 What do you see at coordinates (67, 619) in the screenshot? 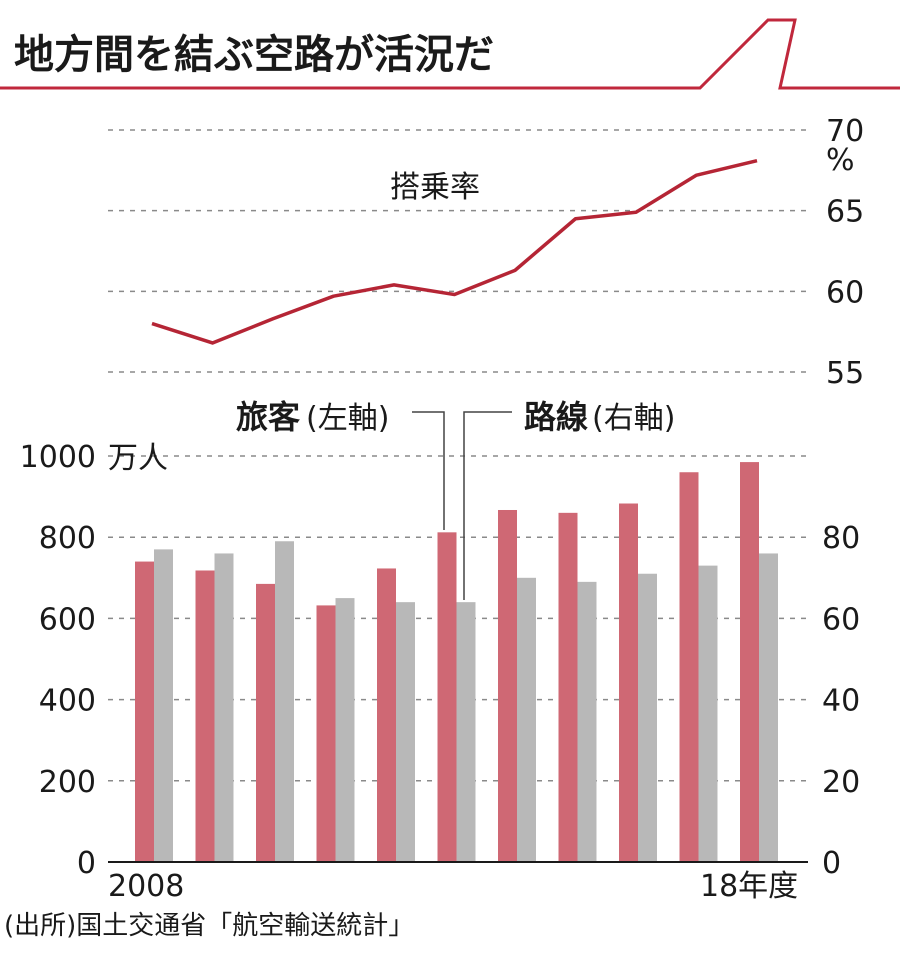
I see `bar-left-tick-label: 600` at bounding box center [67, 619].